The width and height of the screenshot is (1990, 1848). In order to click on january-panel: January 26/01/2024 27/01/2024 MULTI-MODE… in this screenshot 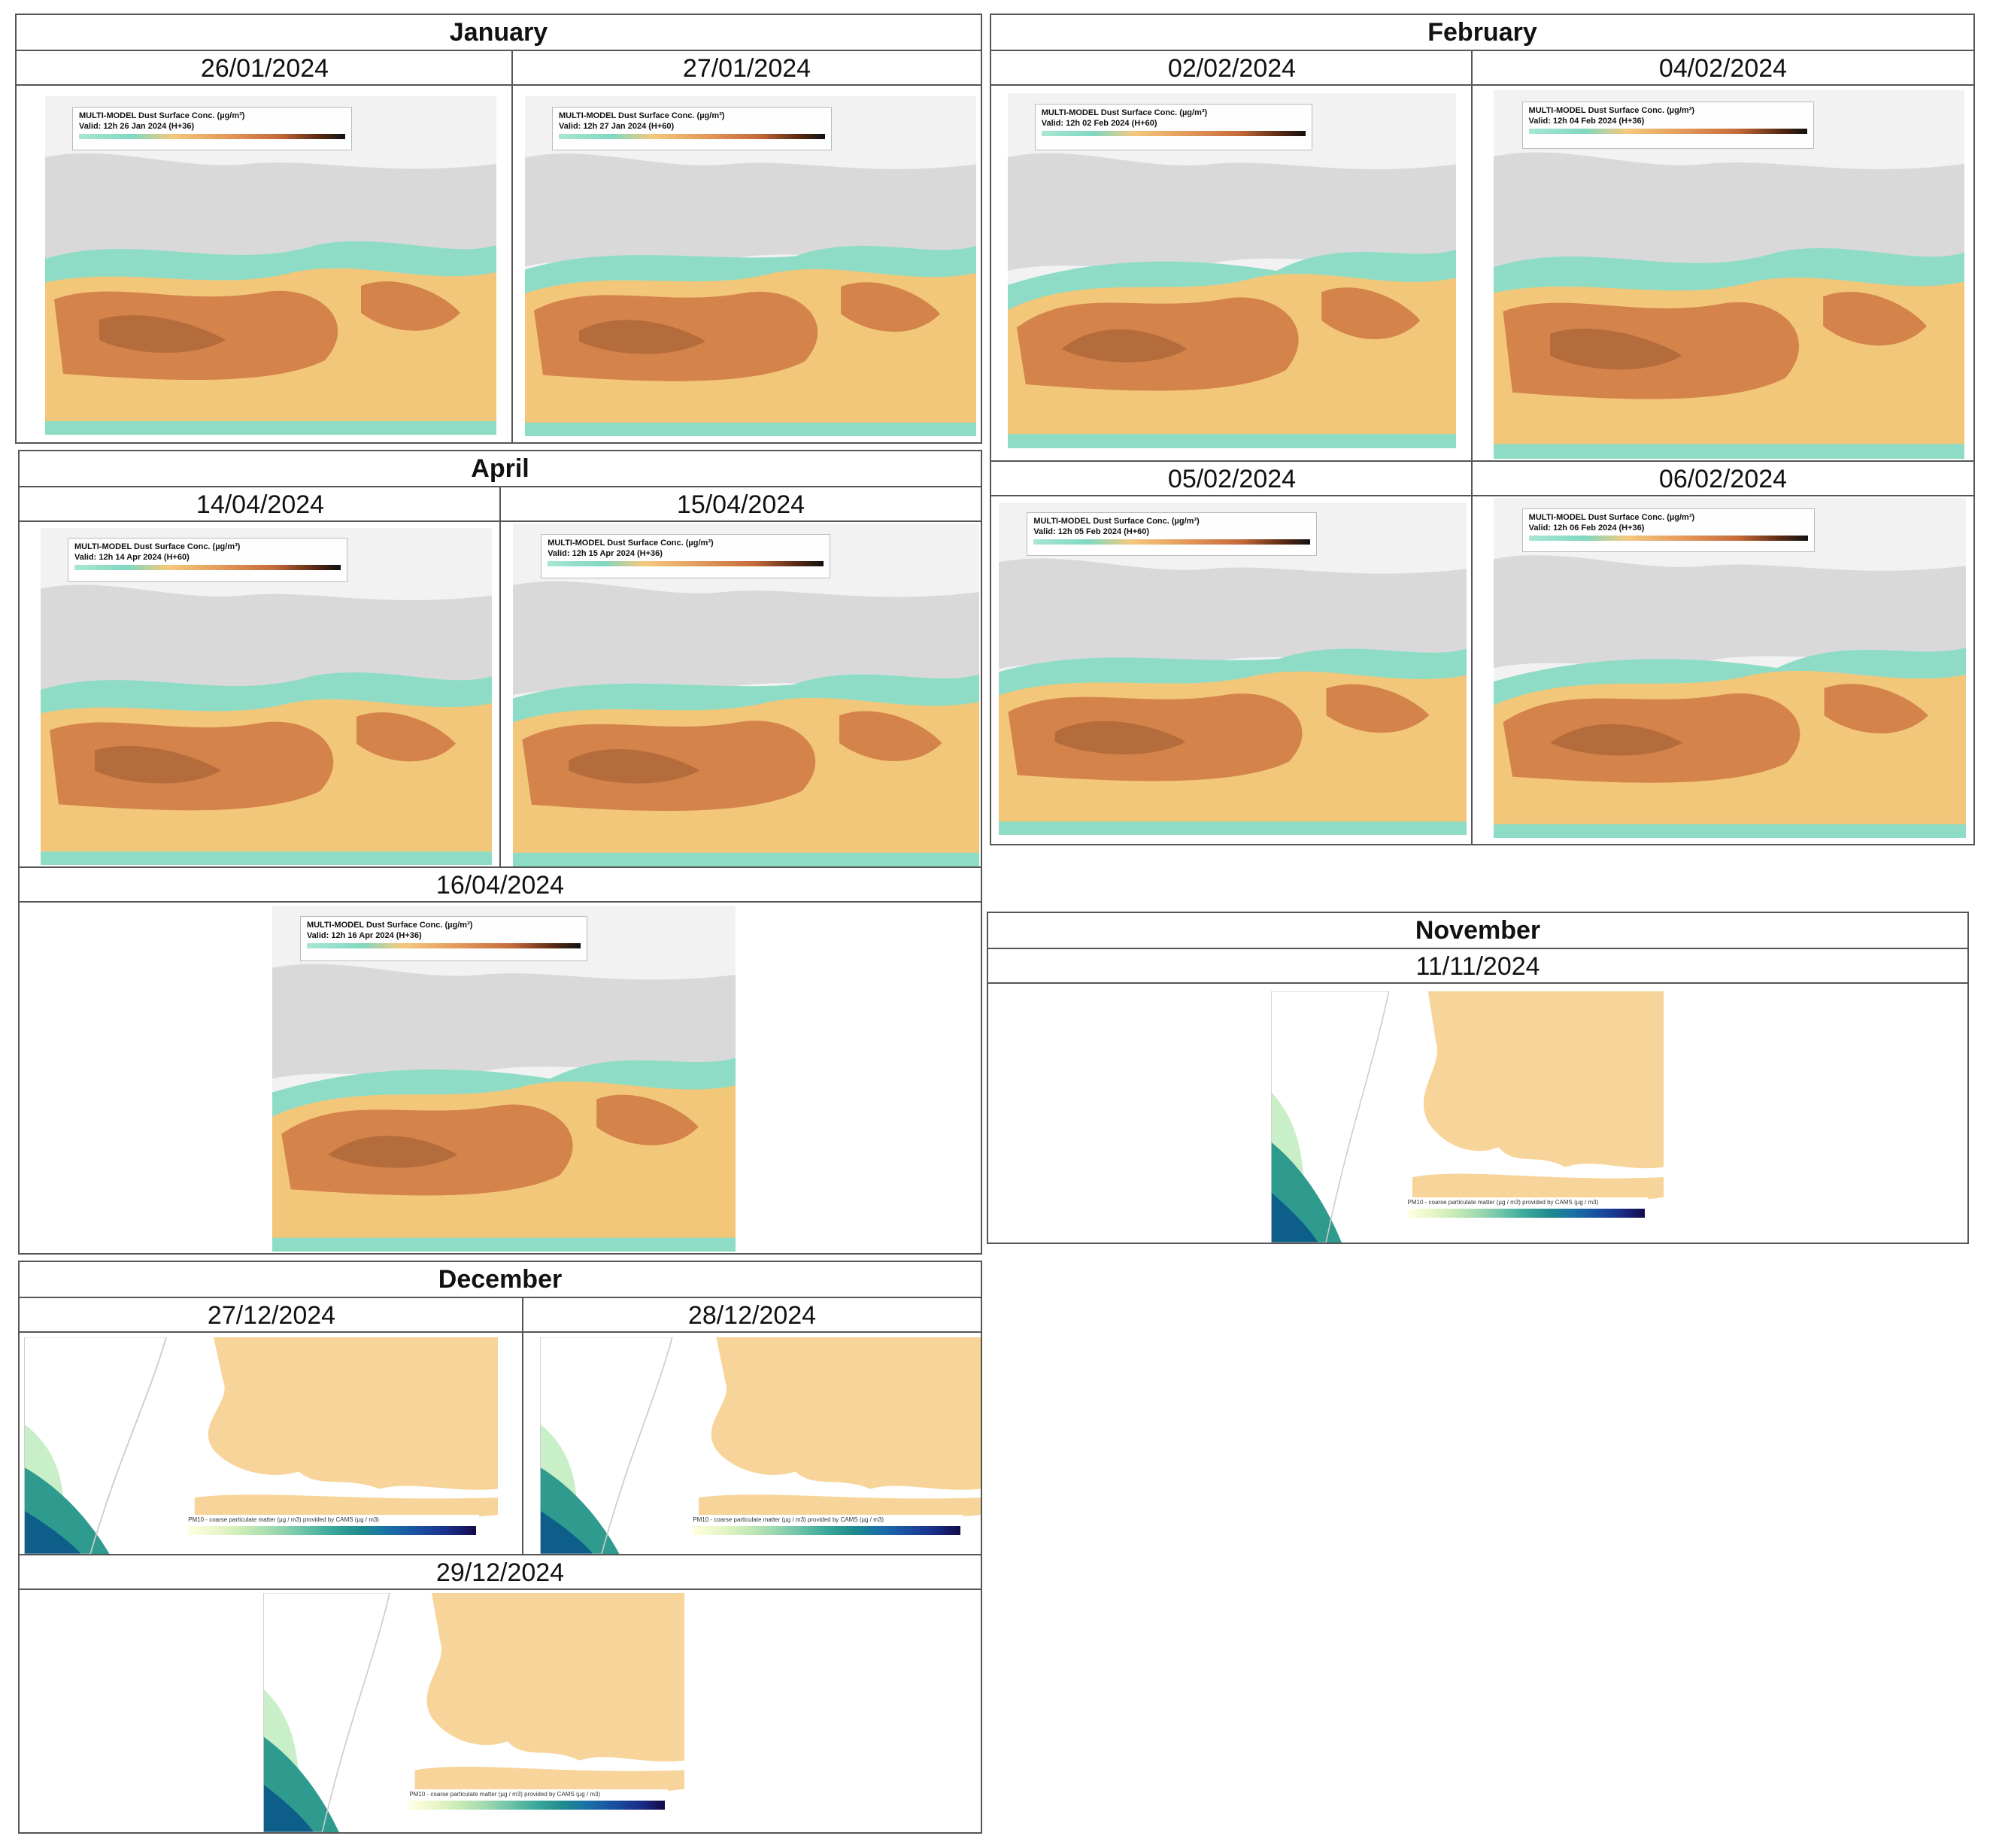, I will do `click(499, 229)`.